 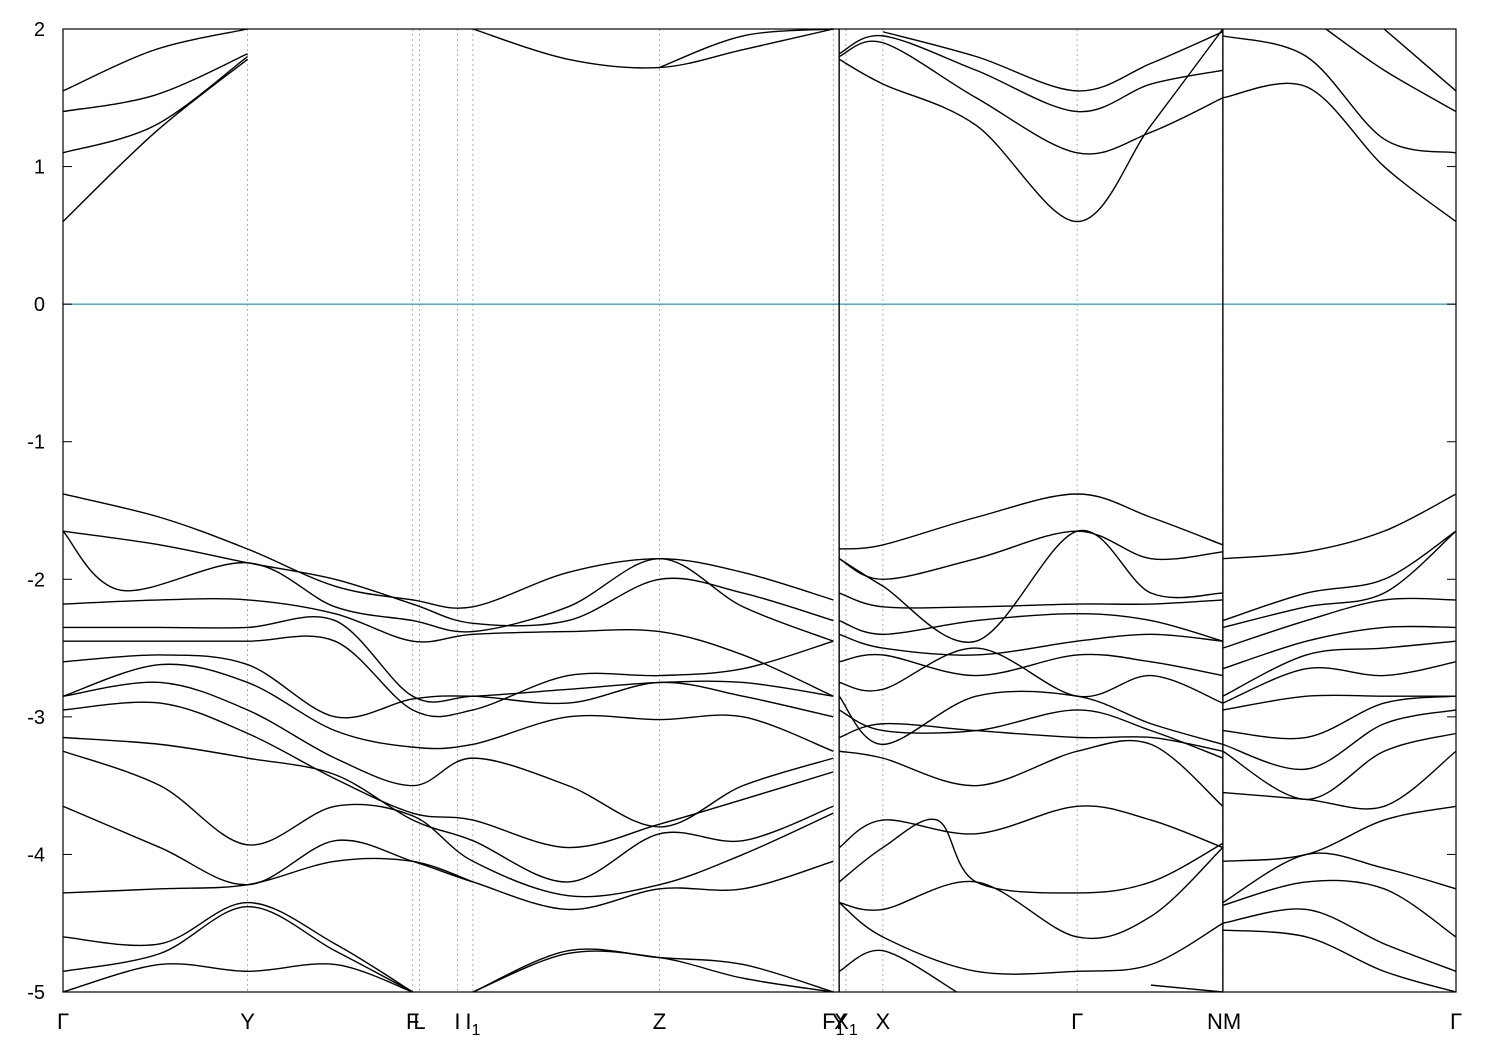 I want to click on y-tick-label-2: -3, so click(x=36, y=718).